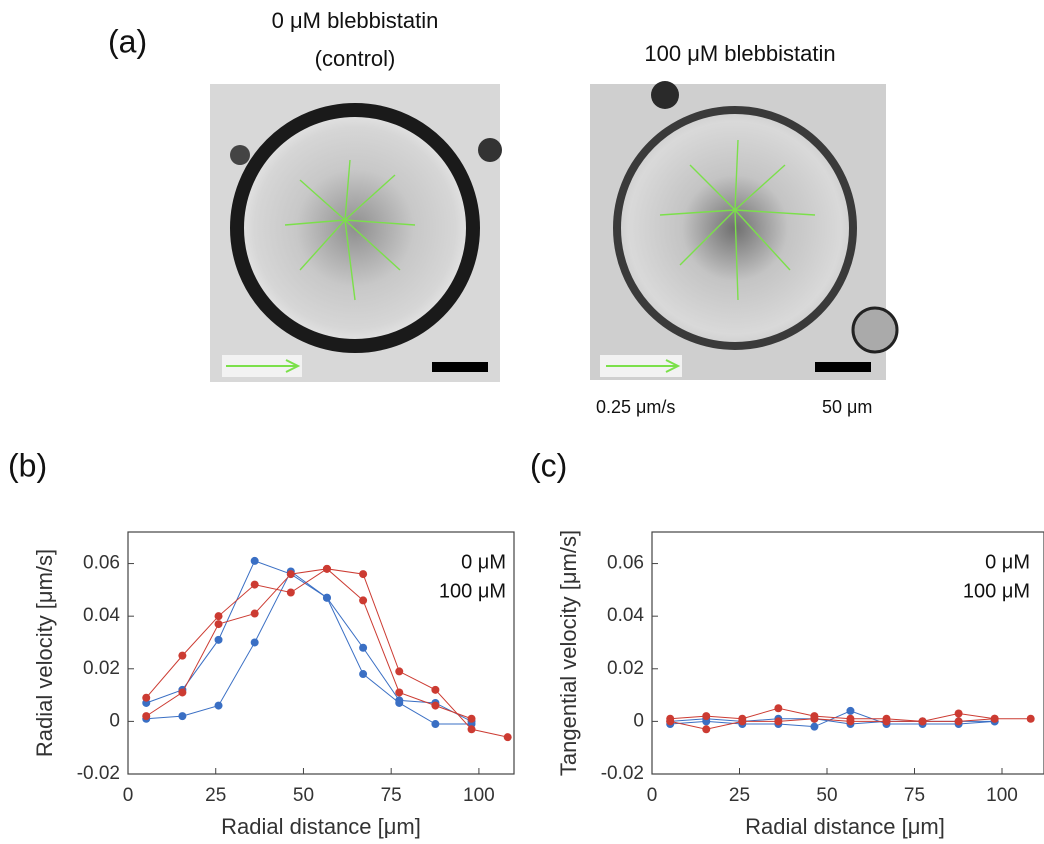 This screenshot has height=844, width=1044. I want to click on panel-label: (b), so click(27, 465).